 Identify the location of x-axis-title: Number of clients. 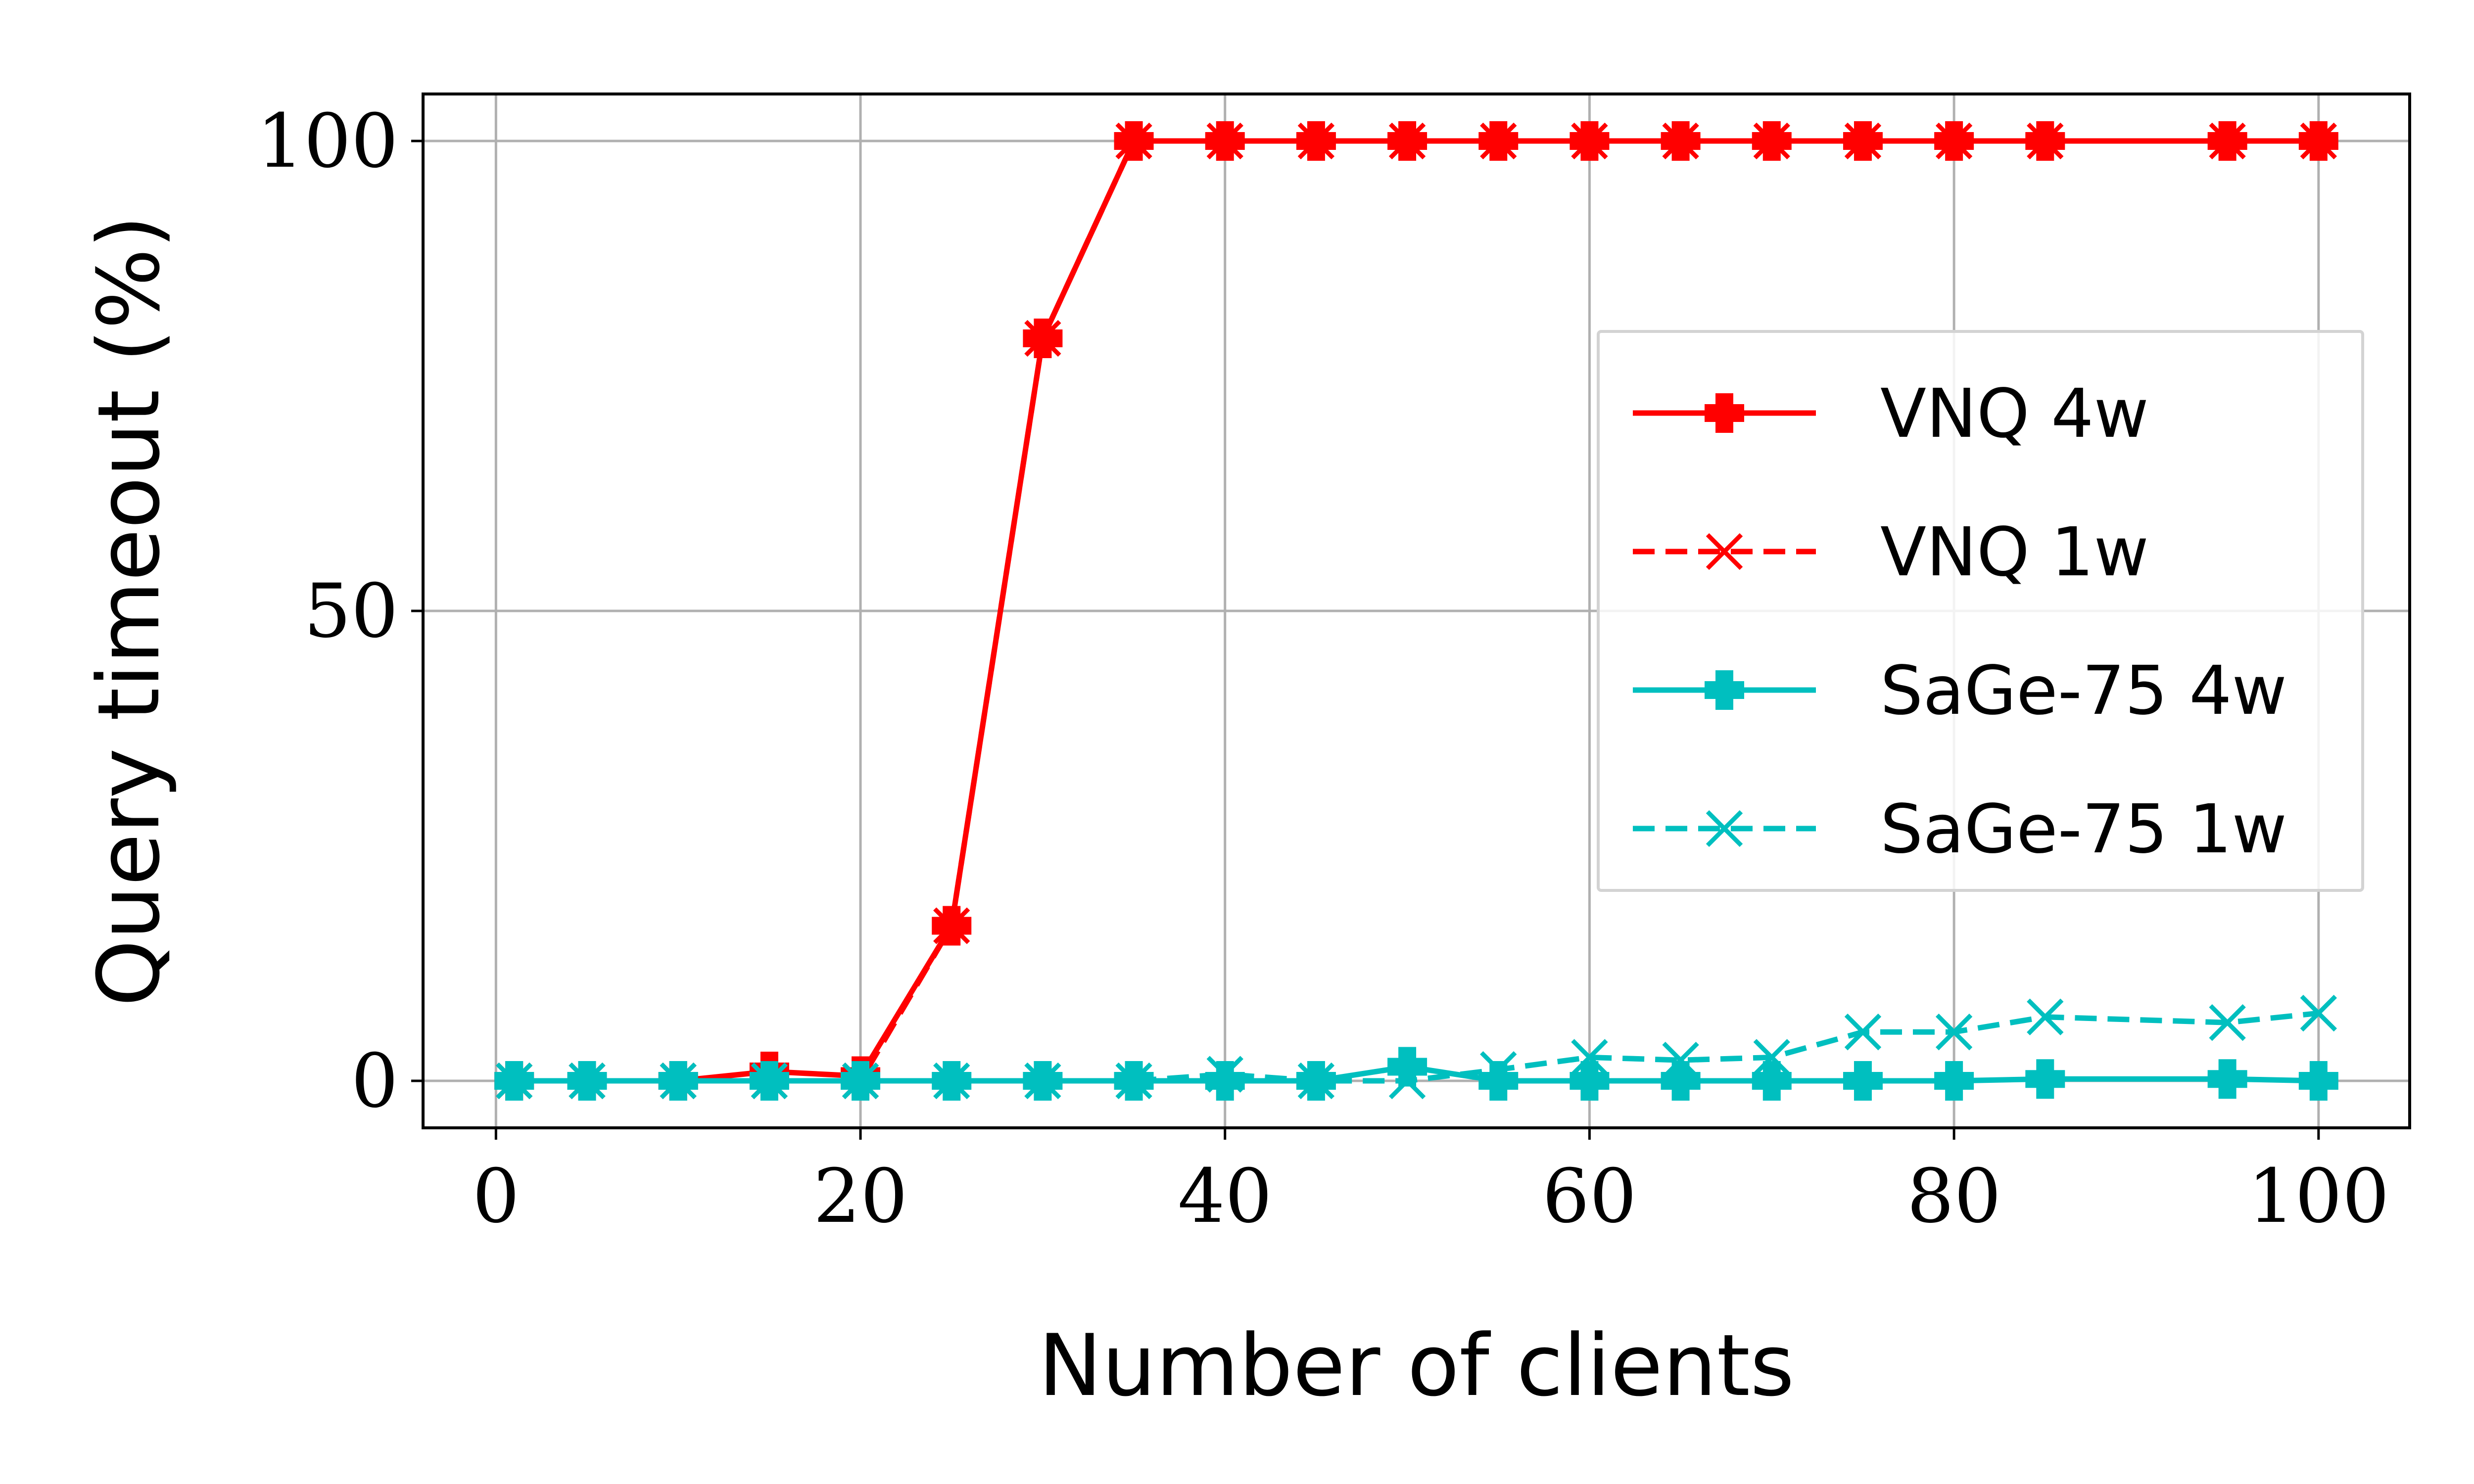
(1416, 1365).